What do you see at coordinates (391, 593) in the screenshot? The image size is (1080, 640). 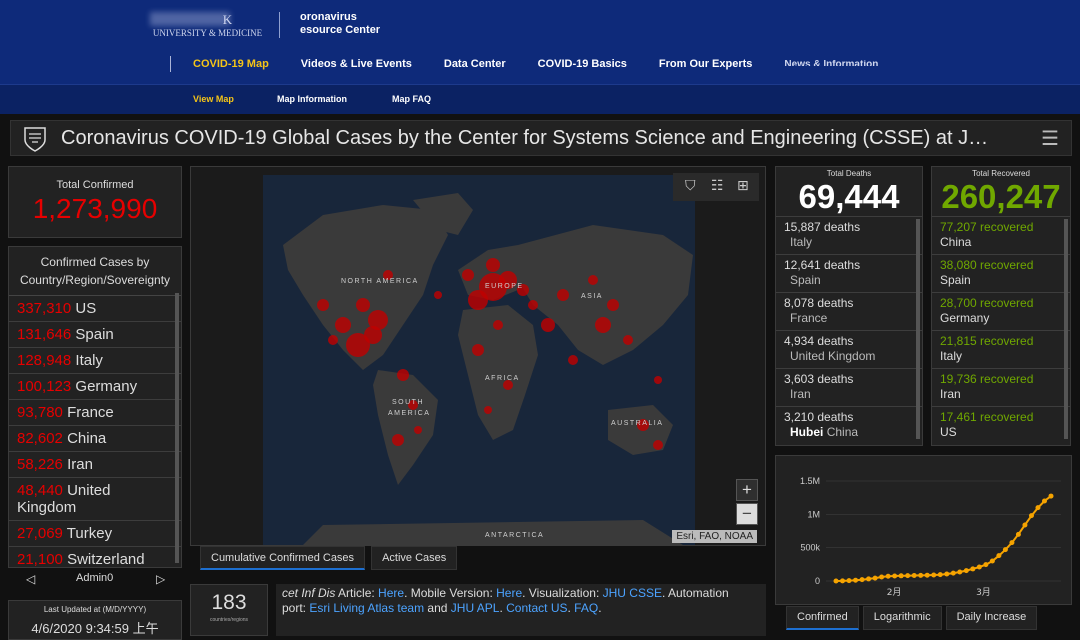 I see `link-here-article: Here` at bounding box center [391, 593].